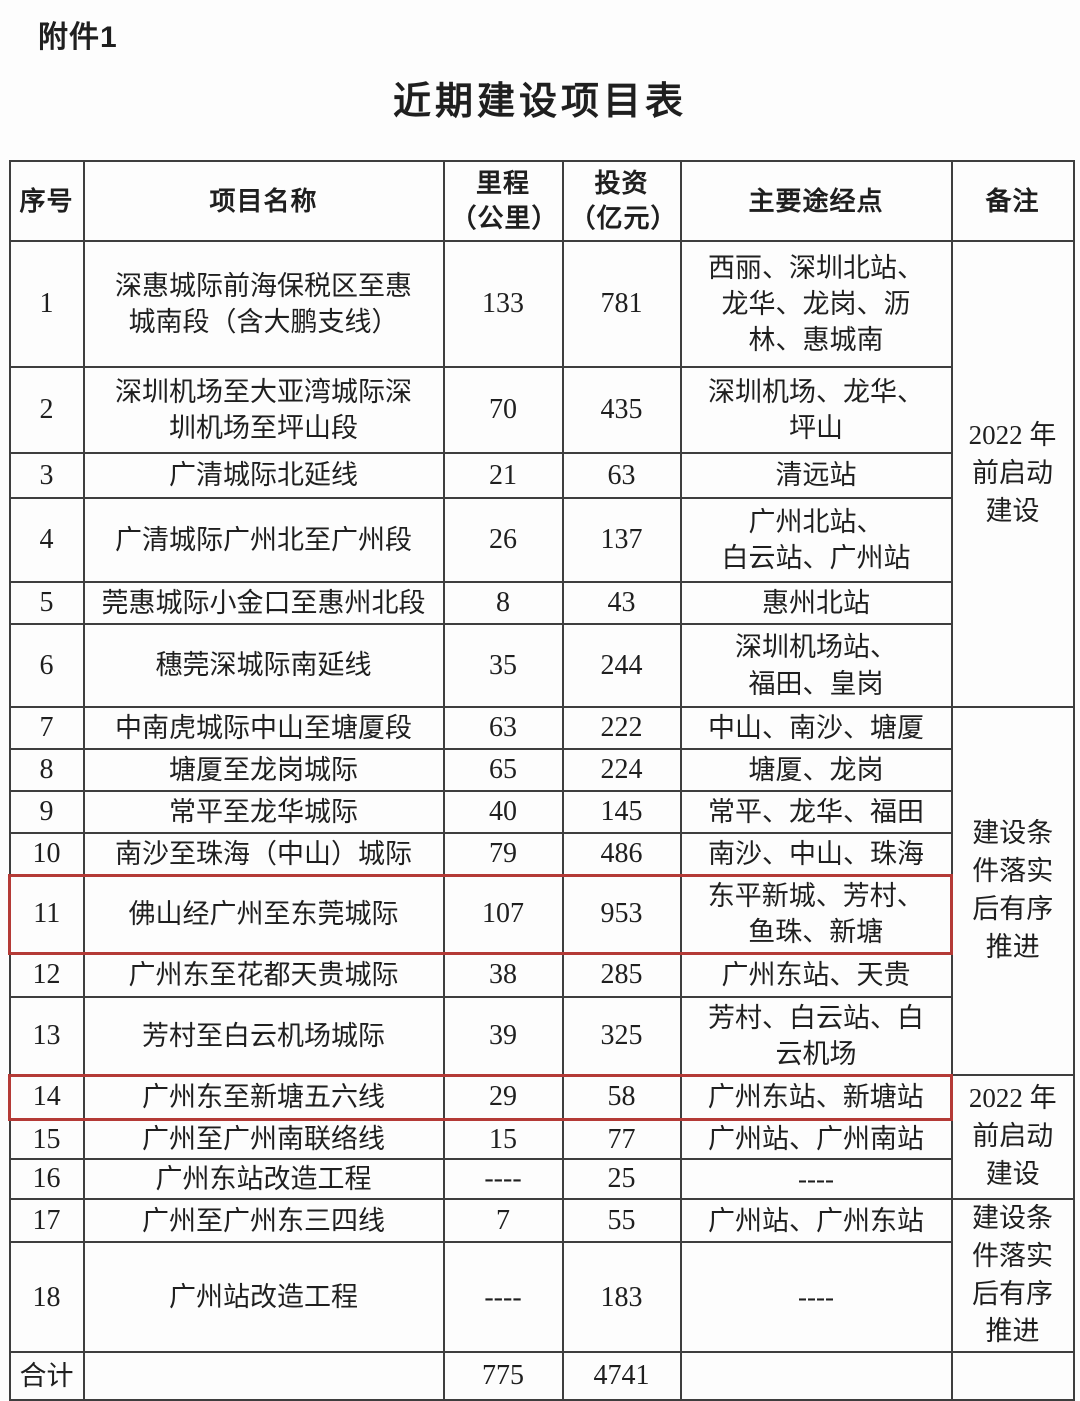 The image size is (1080, 1401). Describe the element at coordinates (621, 1221) in the screenshot. I see `cell-investment: 55` at that location.